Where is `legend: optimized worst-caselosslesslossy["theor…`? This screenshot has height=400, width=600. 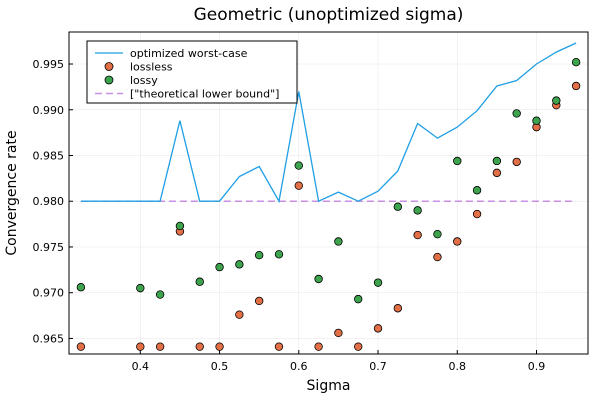
legend: optimized worst-caselosslesslossy["theor… is located at coordinates (192, 72).